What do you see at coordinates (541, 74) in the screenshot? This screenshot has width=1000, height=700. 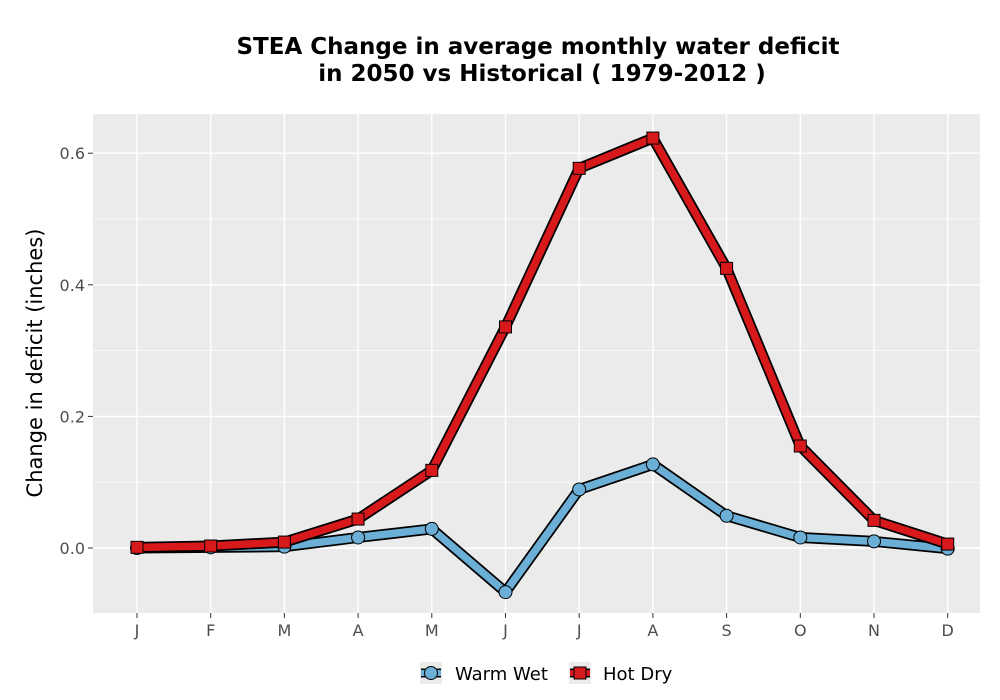 I see `chart-title-line2: in 2050 vs Historical ( 1979-2012 )` at bounding box center [541, 74].